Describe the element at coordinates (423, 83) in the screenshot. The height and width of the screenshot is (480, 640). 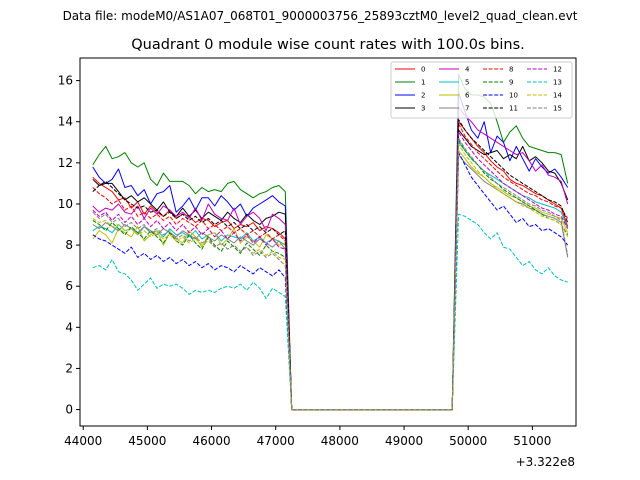
I see `legend-label-1: 1` at that location.